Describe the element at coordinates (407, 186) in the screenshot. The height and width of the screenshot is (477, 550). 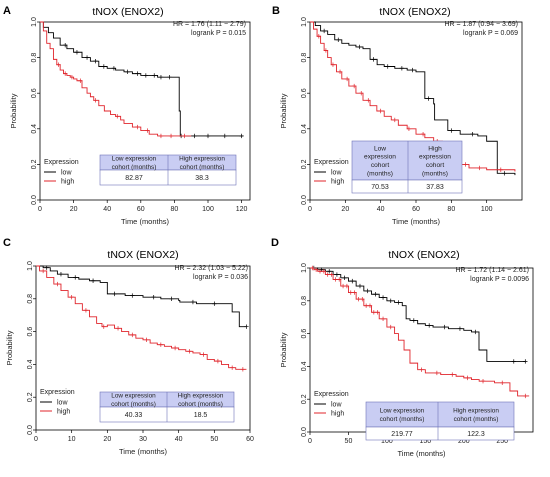
I see `table-body-bg` at that location.